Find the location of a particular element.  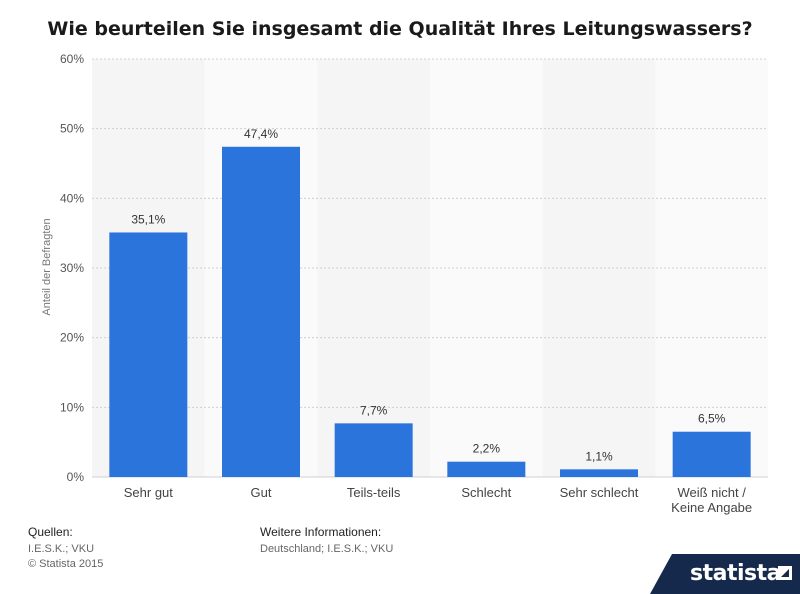

x-tick-label: Sehr gut is located at coordinates (149, 492).